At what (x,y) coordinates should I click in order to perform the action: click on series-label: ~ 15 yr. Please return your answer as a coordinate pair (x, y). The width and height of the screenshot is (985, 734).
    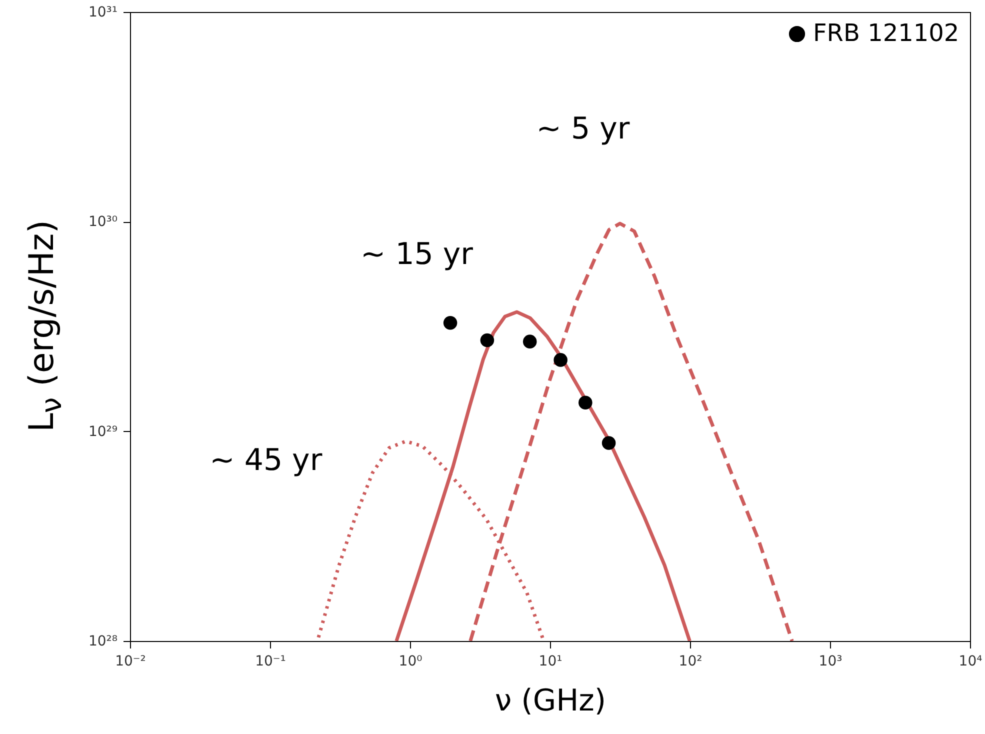
    Looking at the image, I should click on (417, 254).